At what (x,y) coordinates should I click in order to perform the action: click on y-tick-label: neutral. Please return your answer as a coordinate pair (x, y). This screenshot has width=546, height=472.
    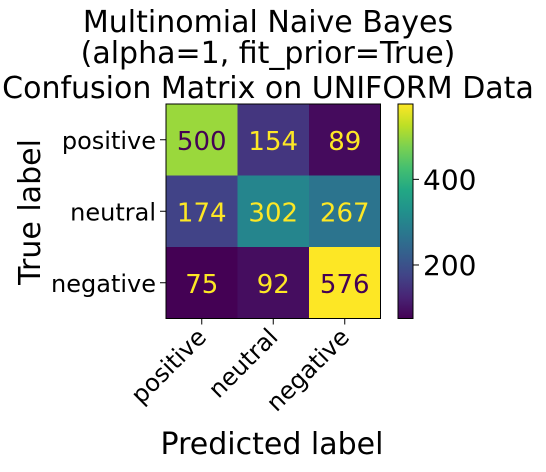
    Looking at the image, I should click on (113, 212).